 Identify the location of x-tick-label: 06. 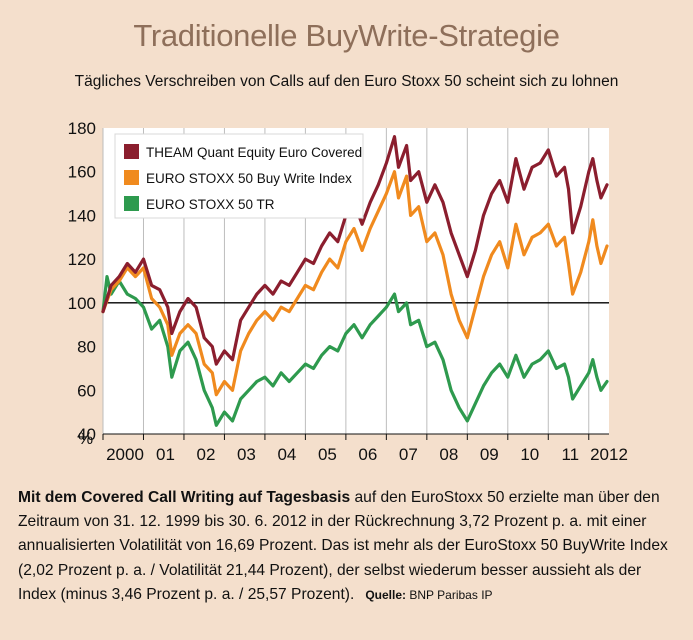
(367, 454).